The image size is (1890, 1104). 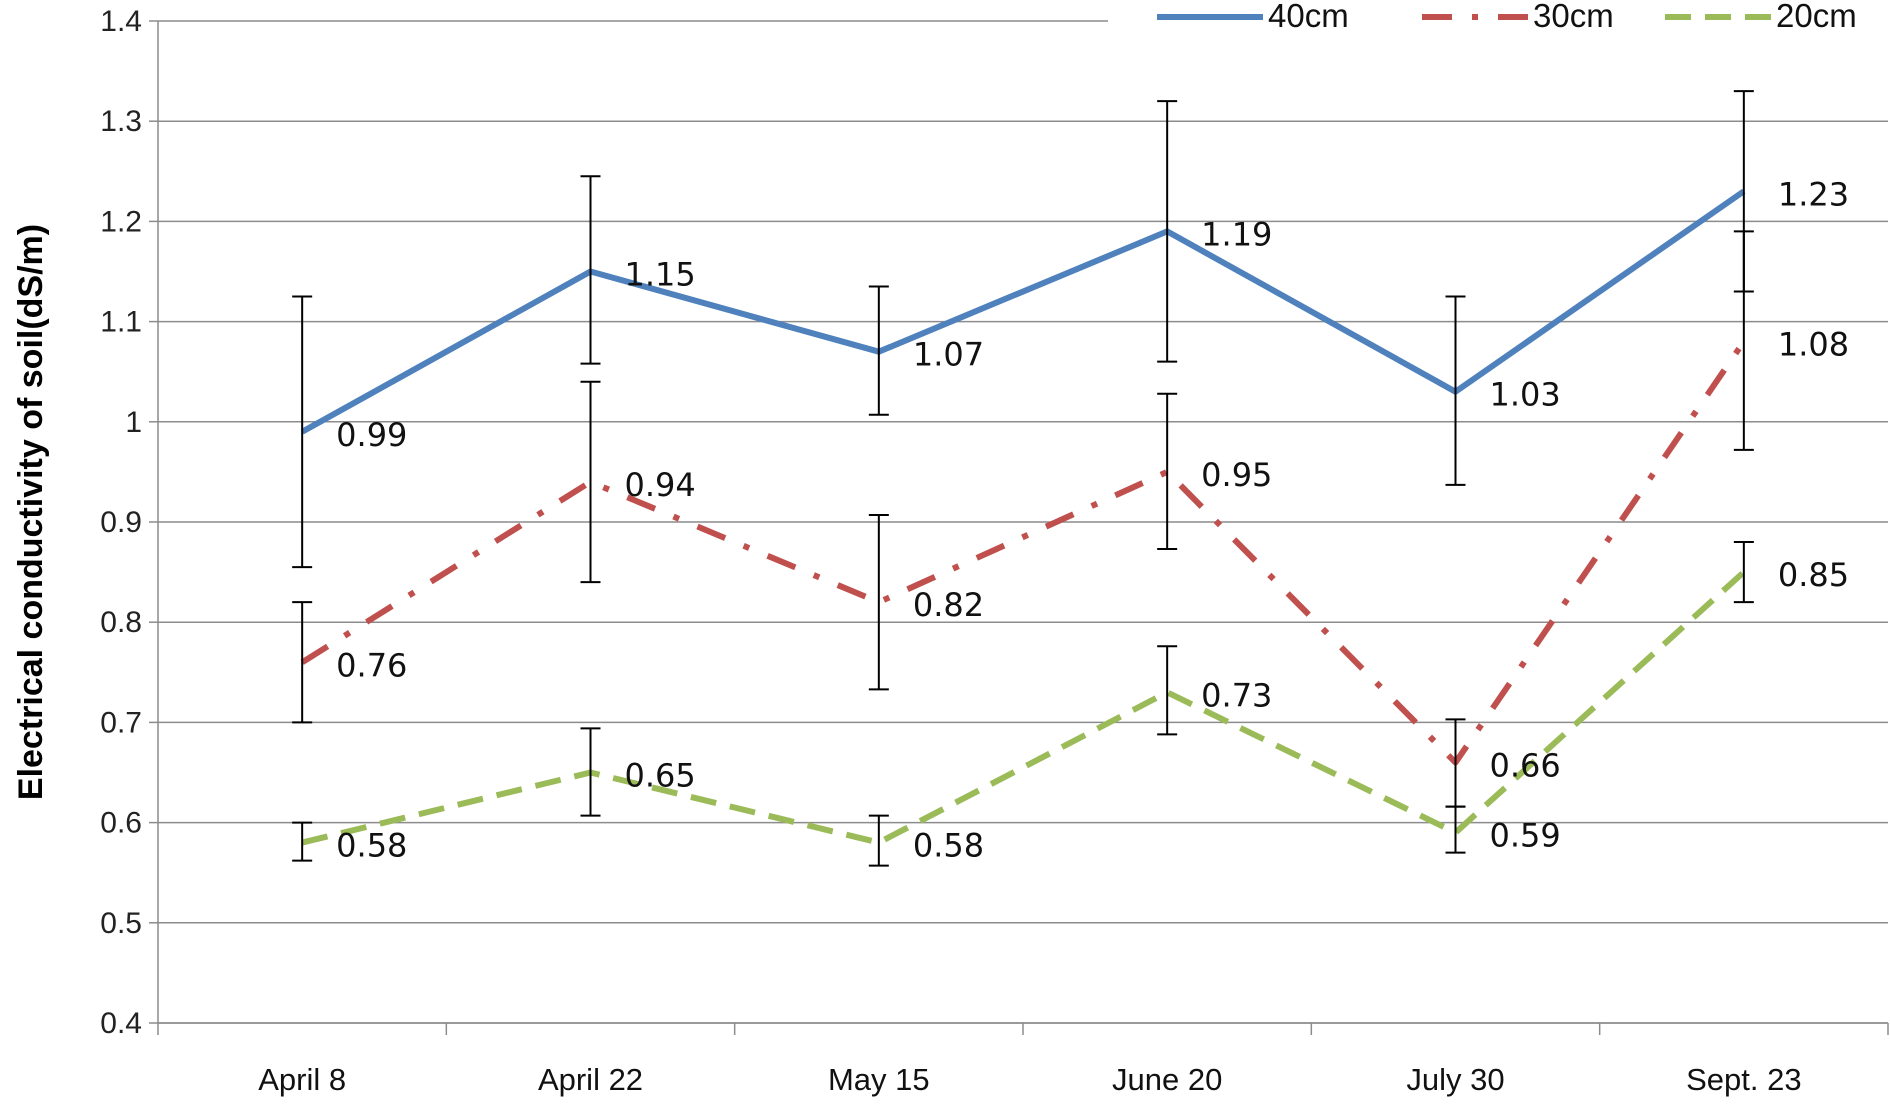 What do you see at coordinates (660, 275) in the screenshot?
I see `data-label: 1.15` at bounding box center [660, 275].